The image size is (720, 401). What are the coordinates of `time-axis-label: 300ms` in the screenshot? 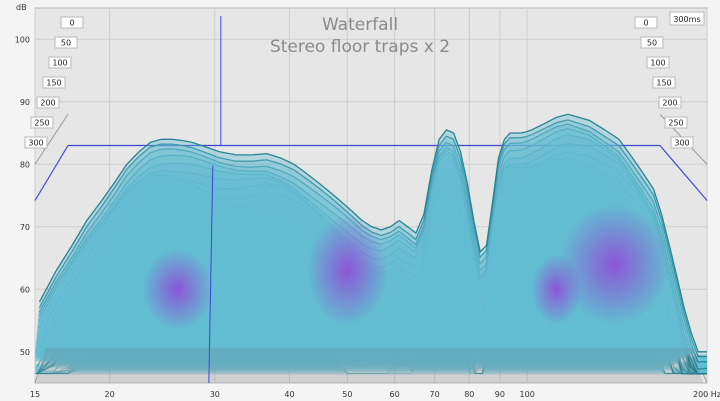 It's located at (686, 19).